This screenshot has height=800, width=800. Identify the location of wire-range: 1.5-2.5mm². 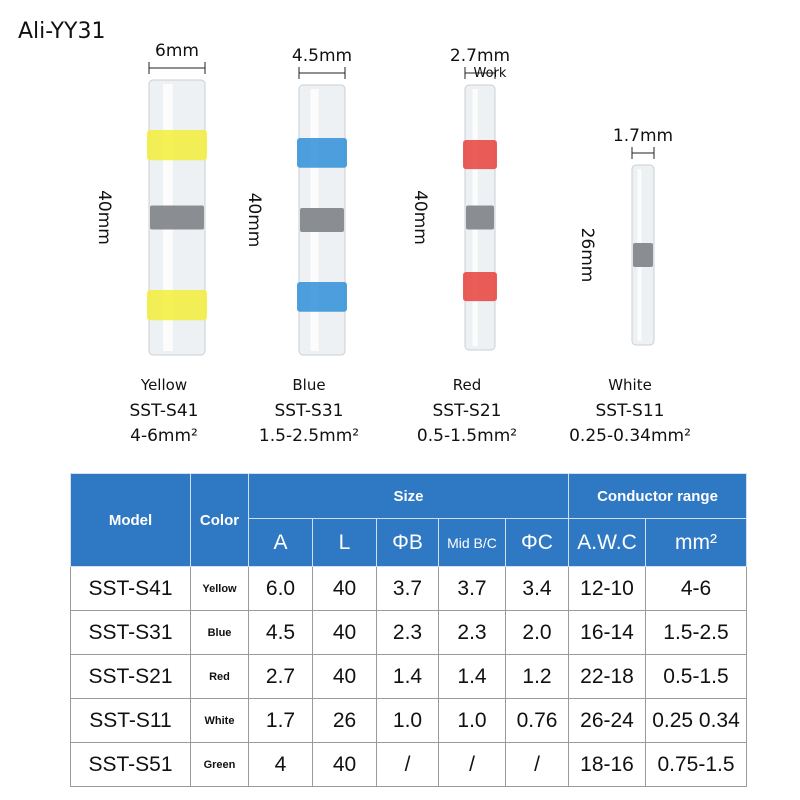
(309, 436).